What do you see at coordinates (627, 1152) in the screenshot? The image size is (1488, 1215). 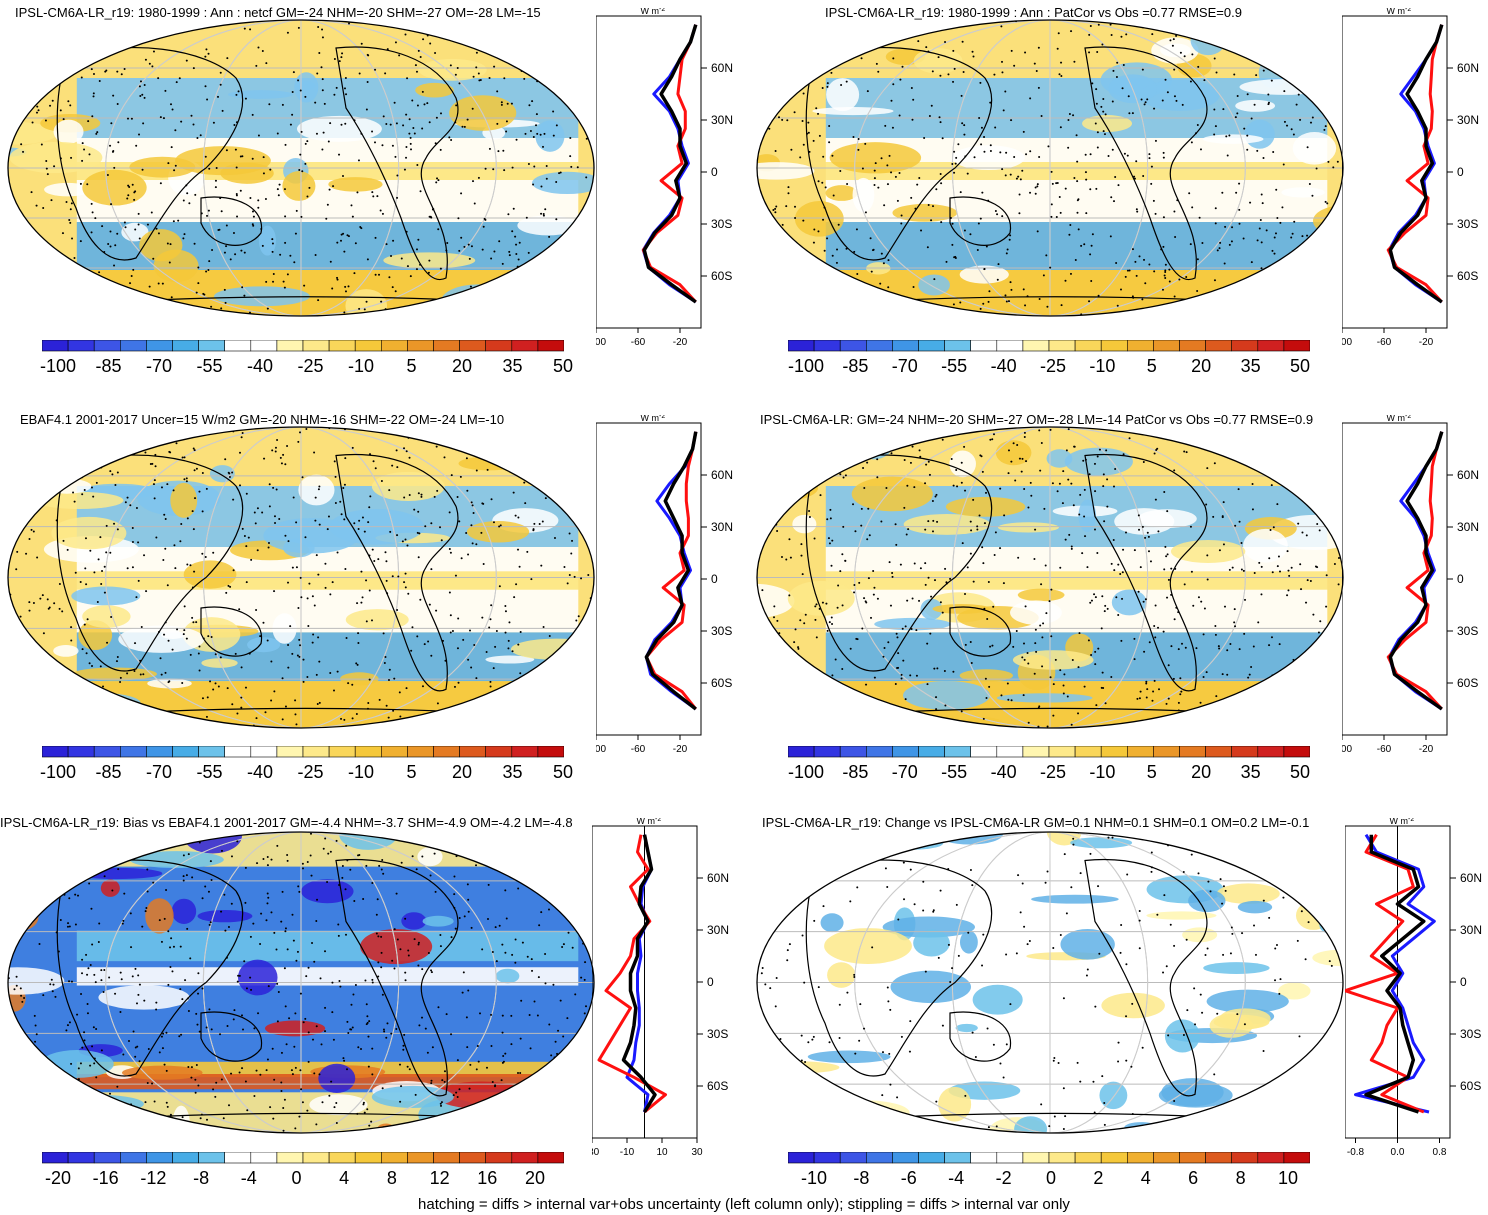 I see `zonal-x-tick-label: -10` at bounding box center [627, 1152].